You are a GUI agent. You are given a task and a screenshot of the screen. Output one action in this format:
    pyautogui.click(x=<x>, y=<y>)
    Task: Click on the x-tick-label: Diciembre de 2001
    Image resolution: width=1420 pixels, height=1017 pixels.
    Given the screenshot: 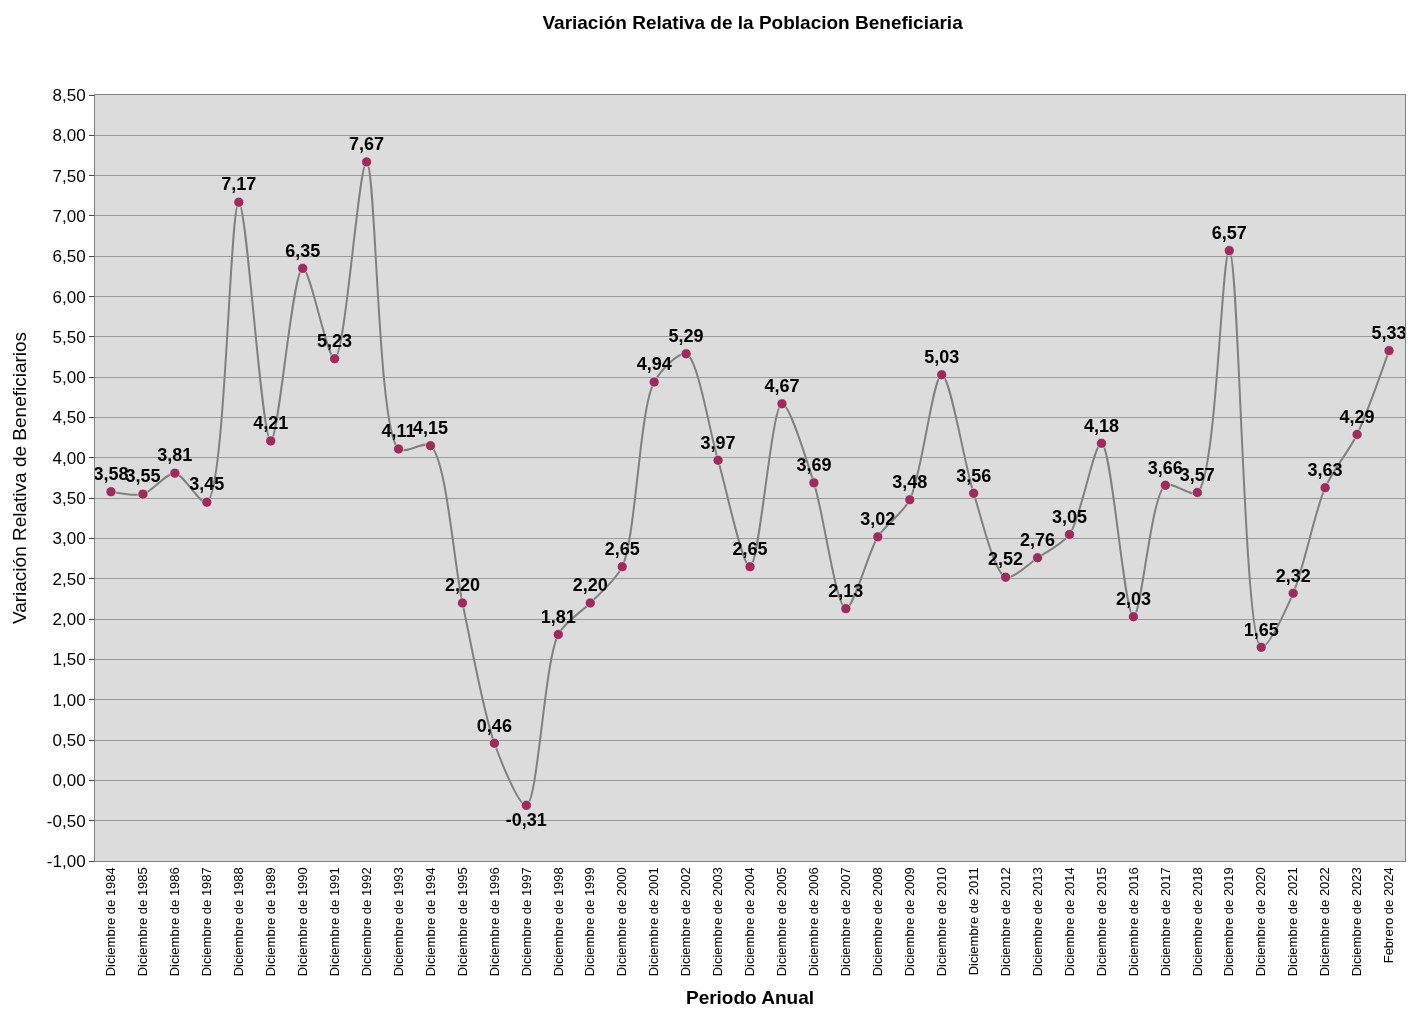 What is the action you would take?
    pyautogui.click(x=654, y=922)
    